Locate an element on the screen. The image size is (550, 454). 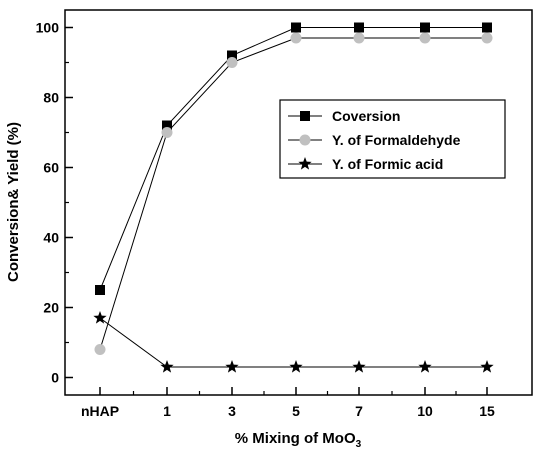
x-tick-label: 3 is located at coordinates (232, 411).